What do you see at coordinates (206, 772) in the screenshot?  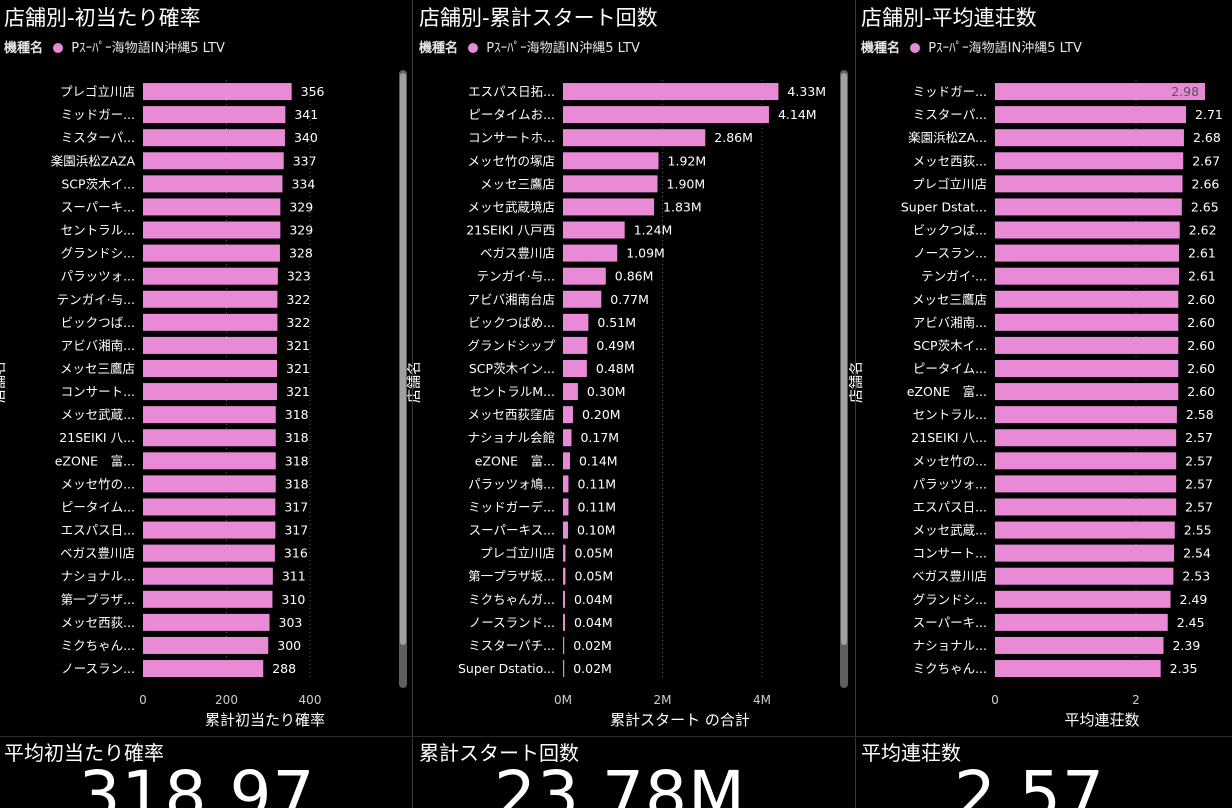 I see `kpi-card-avg-first-hit: 平均初当たり確率 318.97` at bounding box center [206, 772].